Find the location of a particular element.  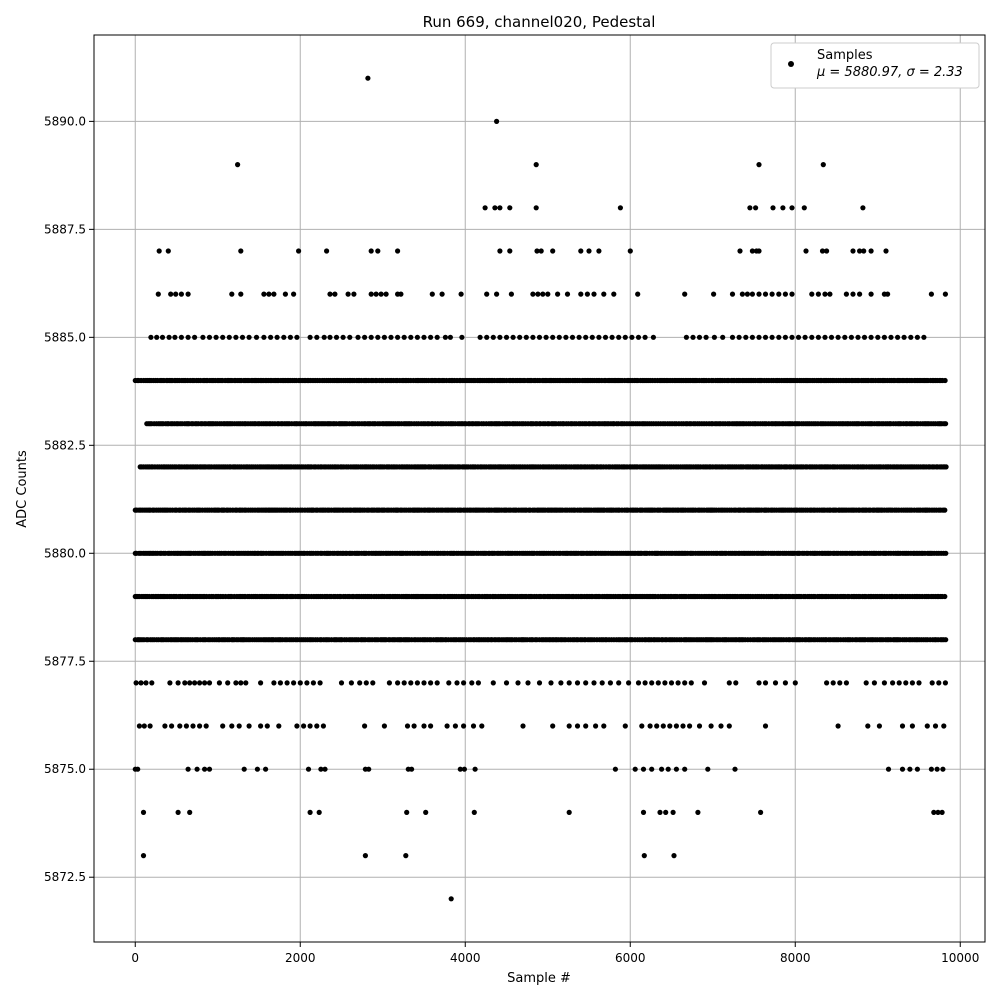

y-tick-label: 5875.0 is located at coordinates (65, 769).